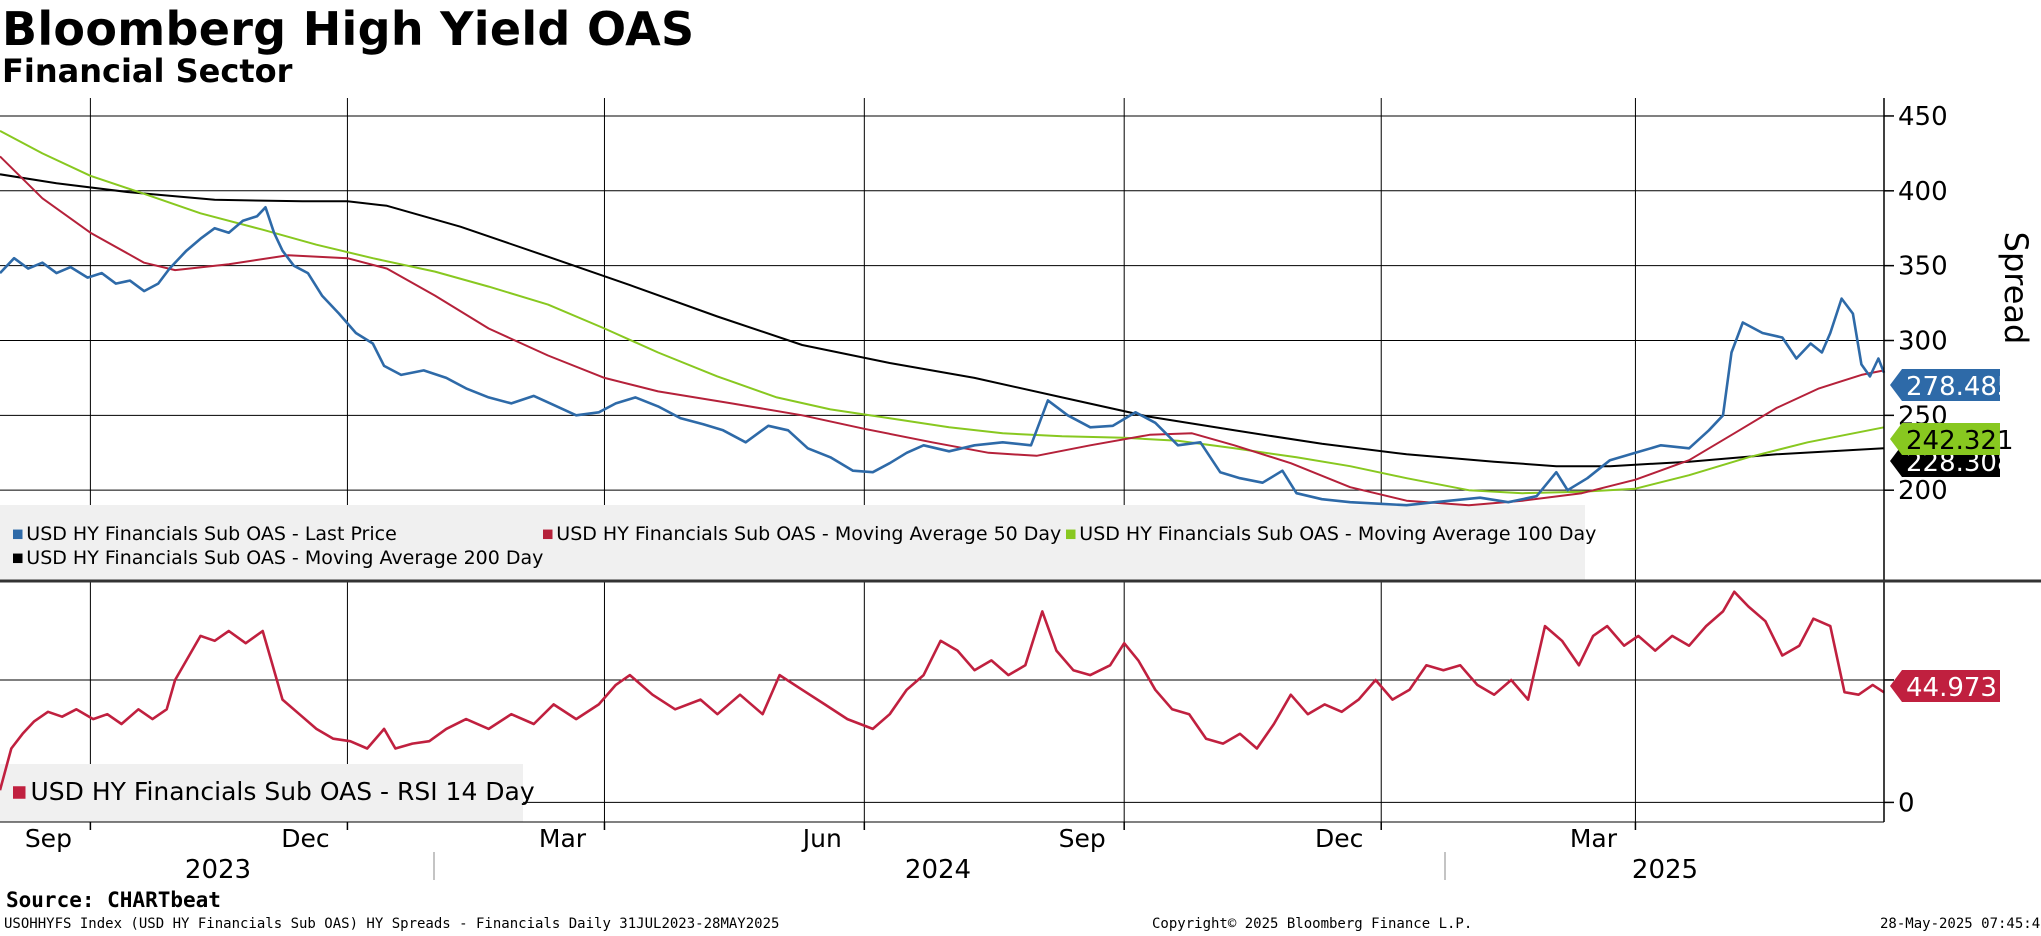  What do you see at coordinates (938, 867) in the screenshot?
I see `year-label-1: 2024` at bounding box center [938, 867].